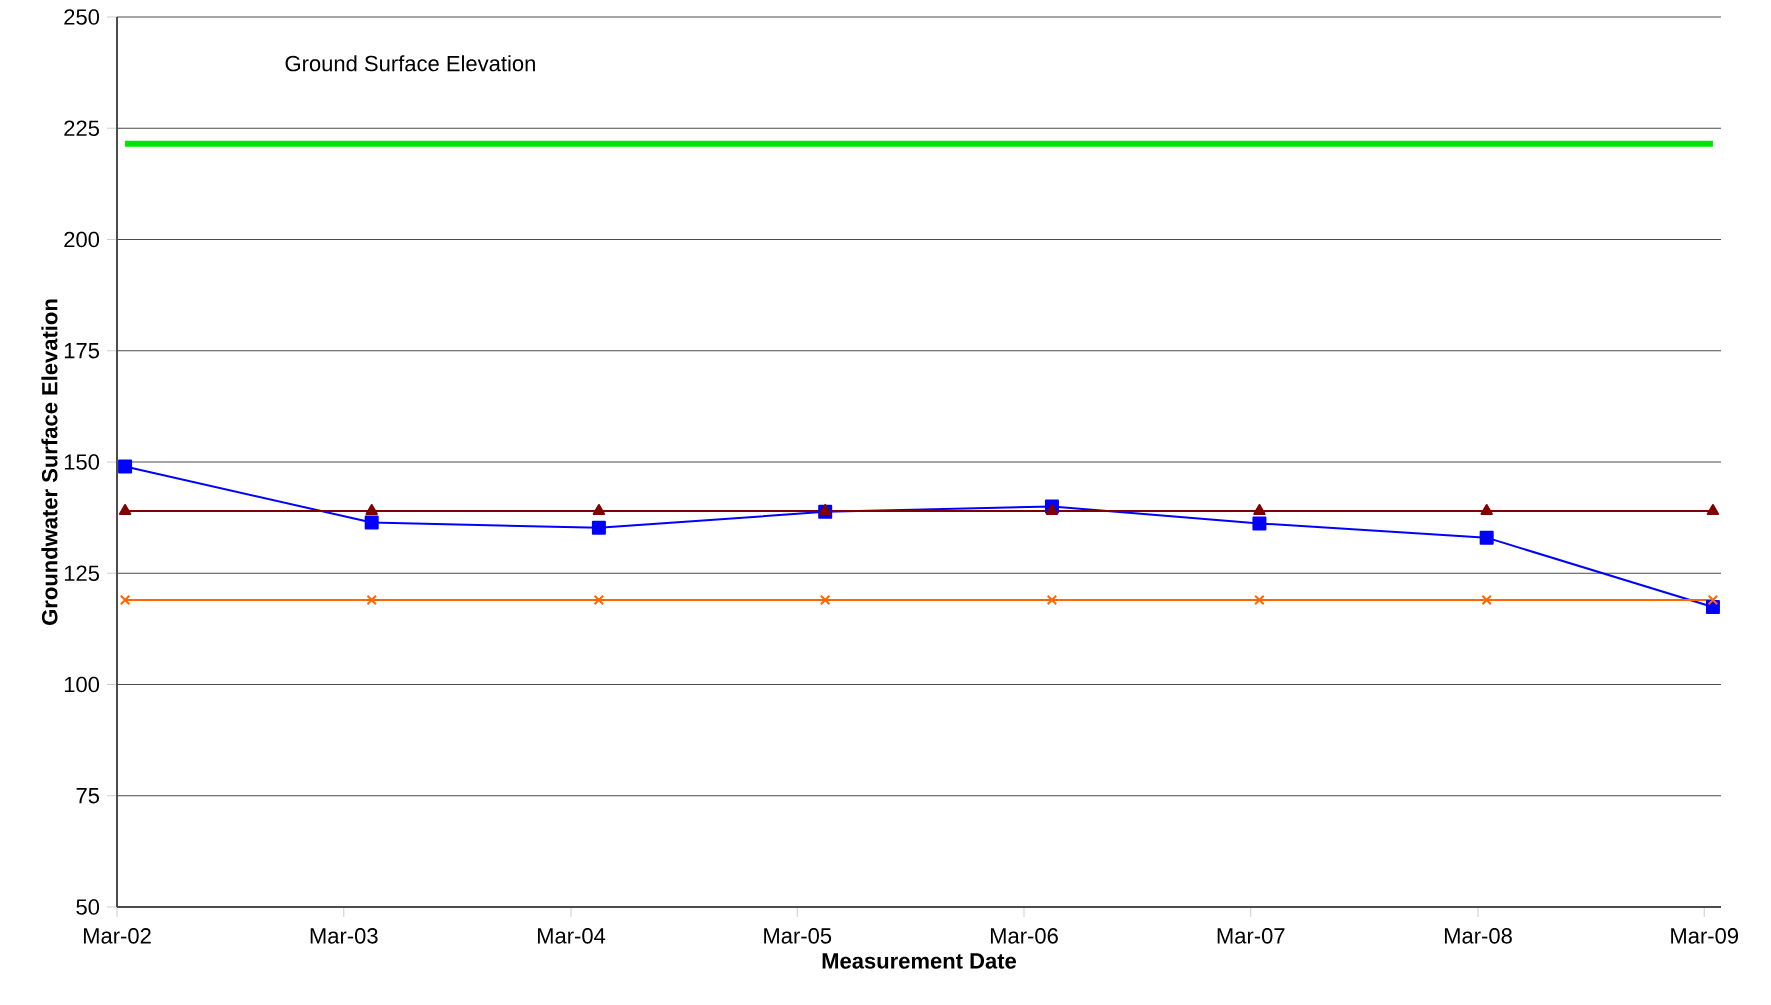 This screenshot has width=1771, height=1005. Describe the element at coordinates (572, 936) in the screenshot. I see `x-tick-label: Mar-04` at that location.